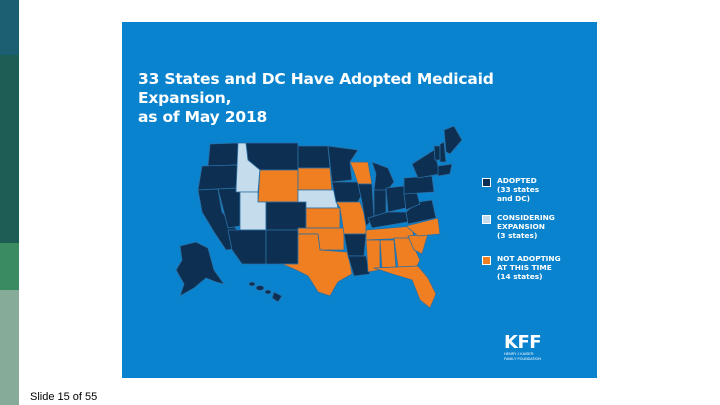 The width and height of the screenshot is (720, 405). What do you see at coordinates (519, 354) in the screenshot?
I see `kff-logo-sub-line-1: HENRY J KAISER` at bounding box center [519, 354].